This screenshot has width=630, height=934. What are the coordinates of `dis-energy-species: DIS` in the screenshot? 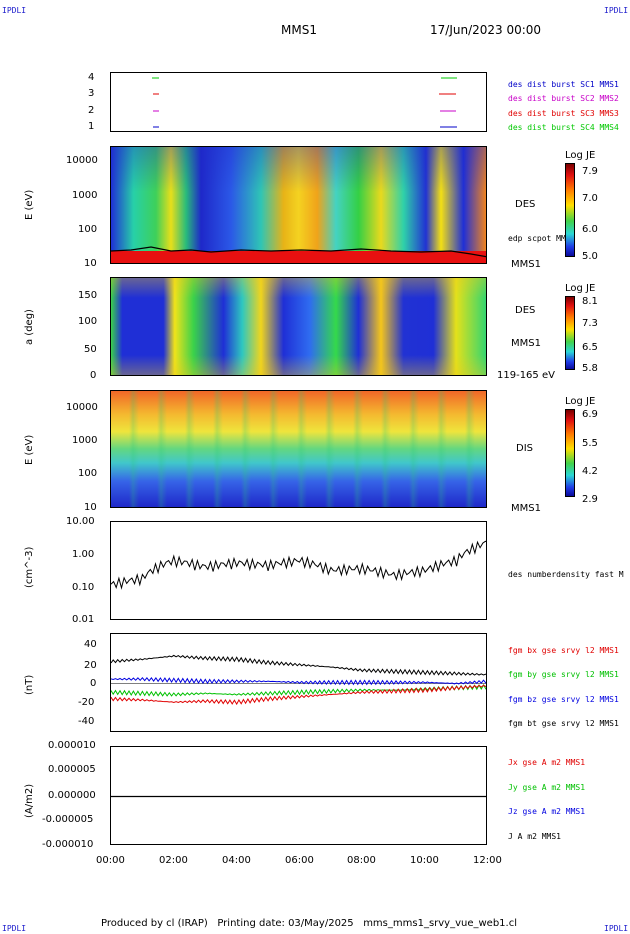 It's located at (524, 448).